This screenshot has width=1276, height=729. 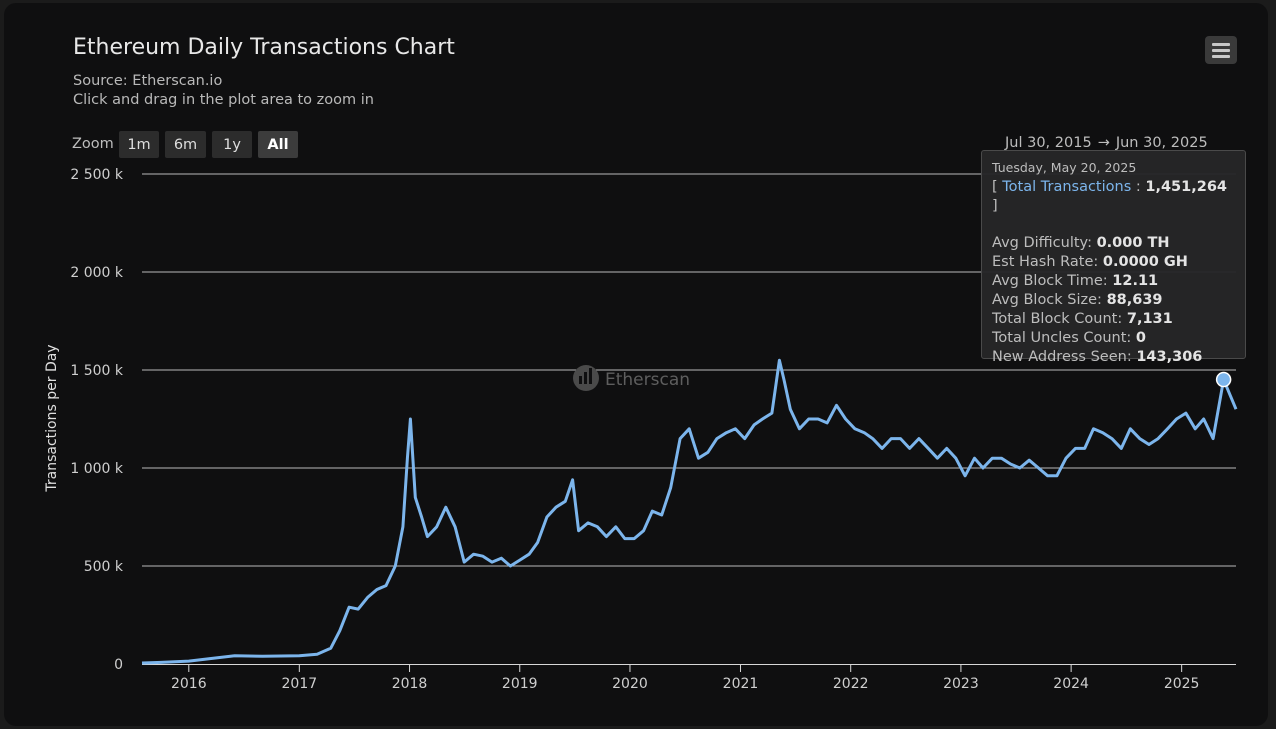 I want to click on range-to: Jun 30, 2025, so click(x=1161, y=143).